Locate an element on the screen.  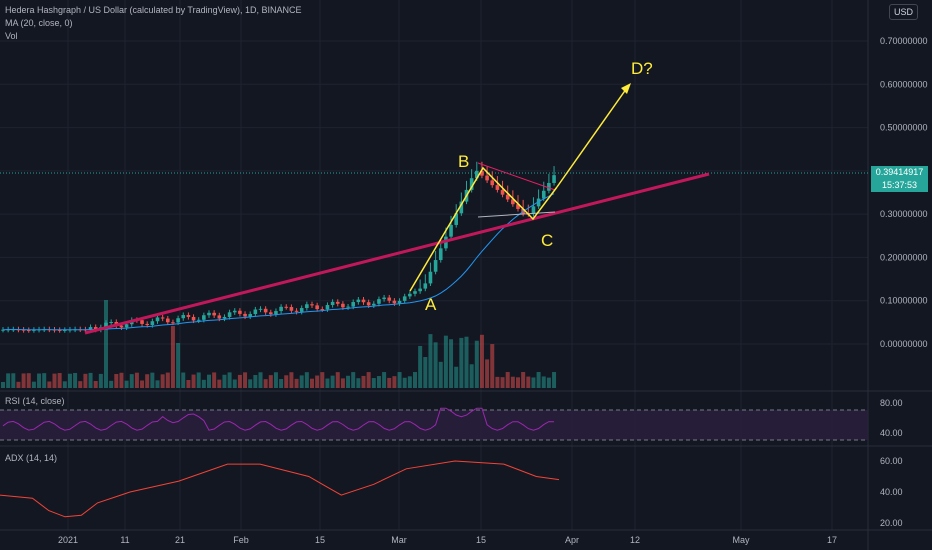
currency-button: USD is located at coordinates (903, 12).